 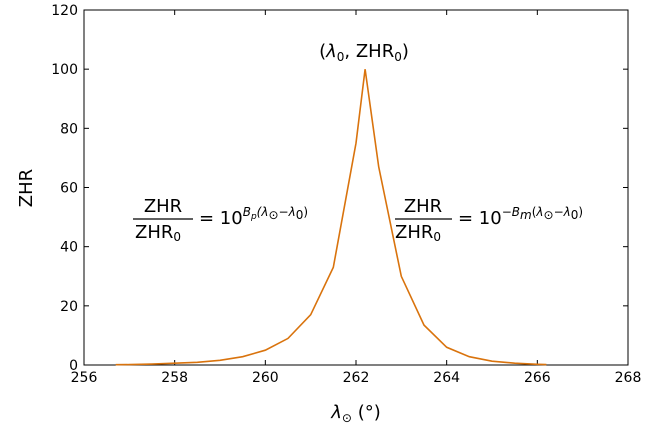 I want to click on svg-text: = 10−Bm(λ⊙−λ0), so click(x=520, y=217).